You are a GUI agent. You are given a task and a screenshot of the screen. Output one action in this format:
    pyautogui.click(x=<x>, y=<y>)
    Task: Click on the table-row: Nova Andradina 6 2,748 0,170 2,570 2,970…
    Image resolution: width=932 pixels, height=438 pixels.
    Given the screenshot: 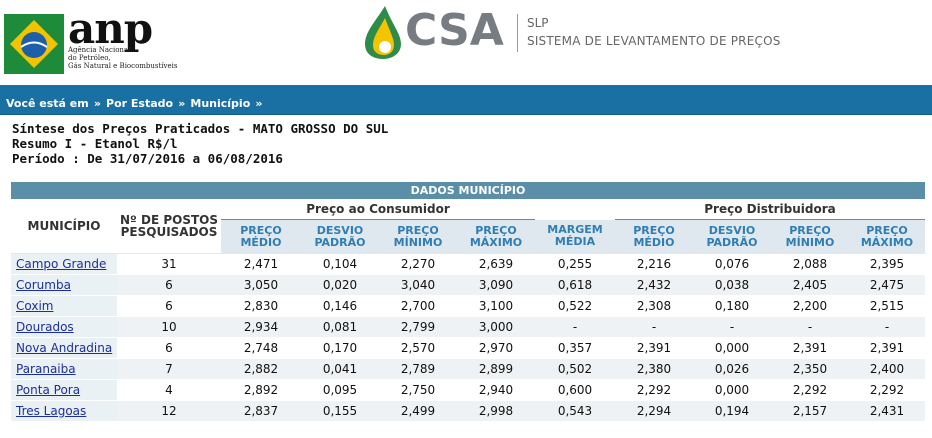 What is the action you would take?
    pyautogui.click(x=468, y=348)
    